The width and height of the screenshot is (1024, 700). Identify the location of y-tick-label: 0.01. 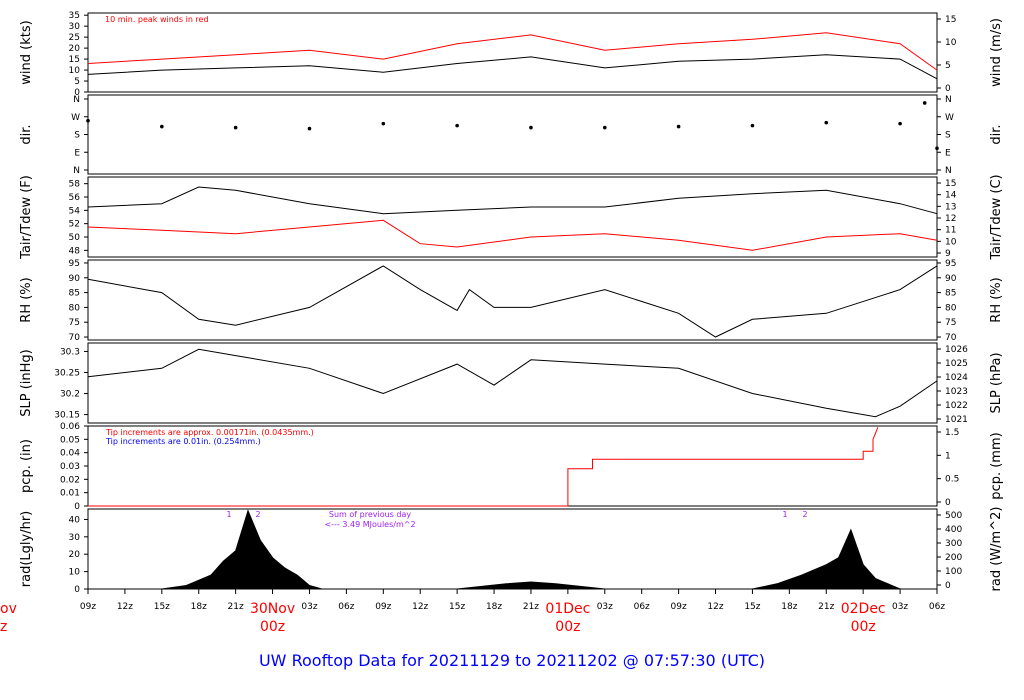
(70, 494).